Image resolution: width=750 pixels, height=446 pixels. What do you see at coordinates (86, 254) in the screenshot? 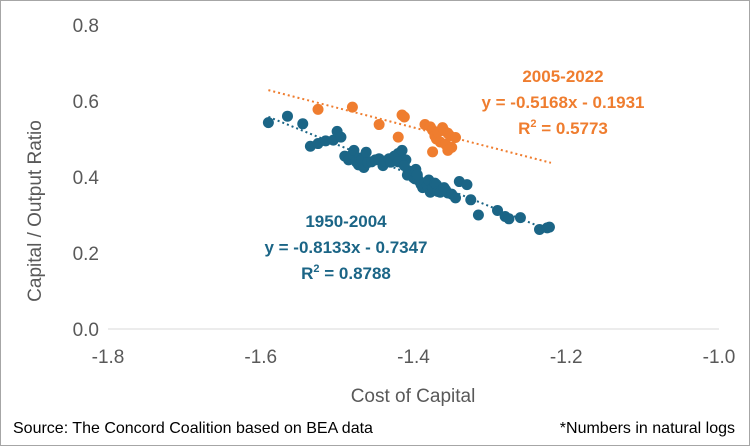
I see `y-tick-label: 0.2` at bounding box center [86, 254].